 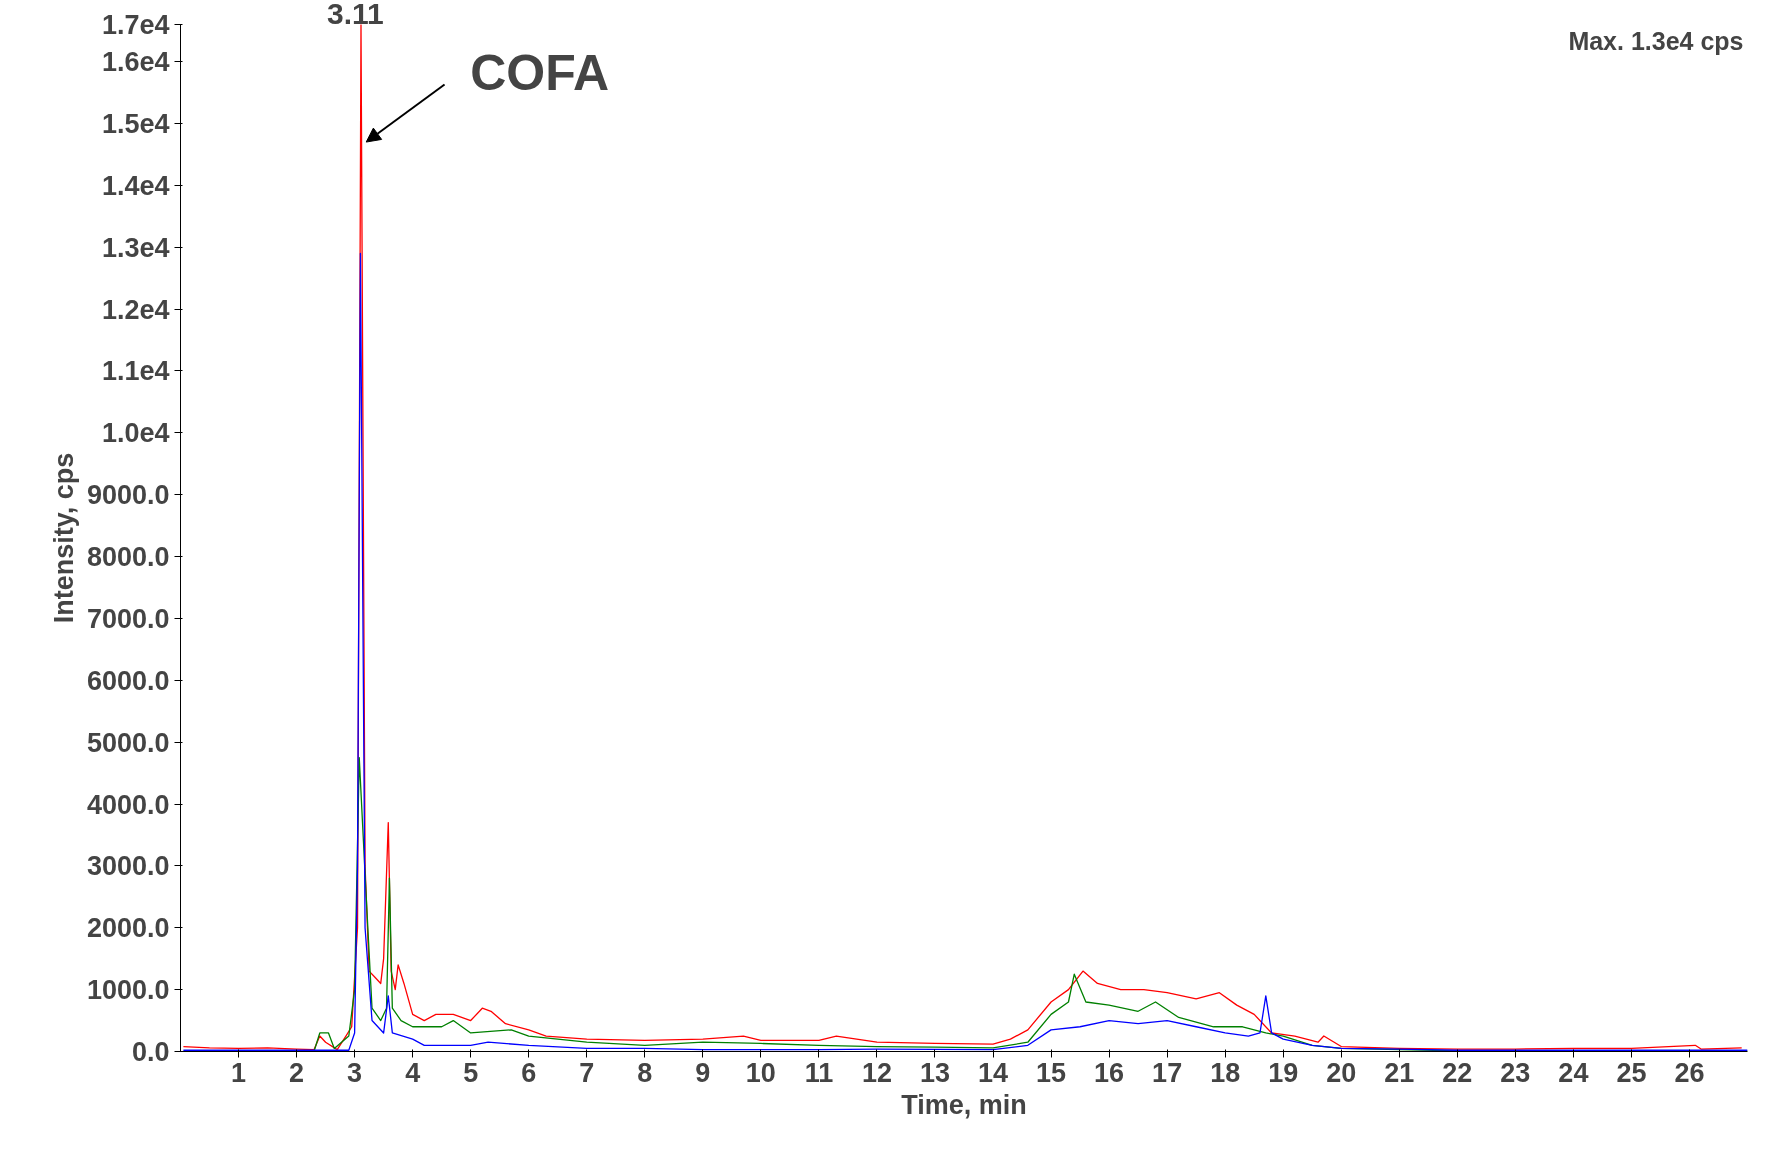 I want to click on y-tick-label: 1.4e4, so click(x=135, y=185).